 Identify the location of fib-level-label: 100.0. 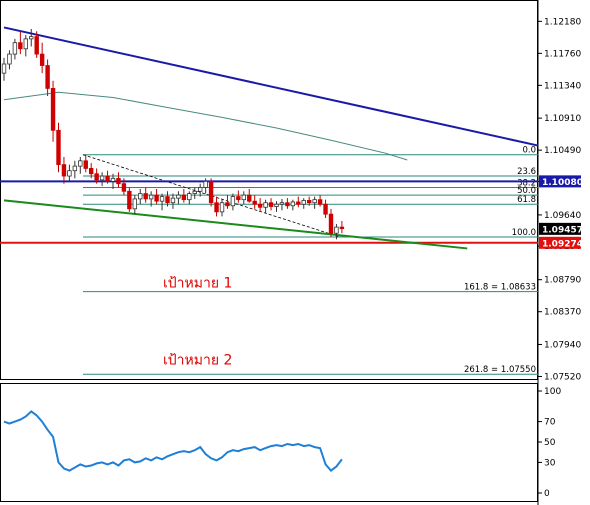
(524, 233).